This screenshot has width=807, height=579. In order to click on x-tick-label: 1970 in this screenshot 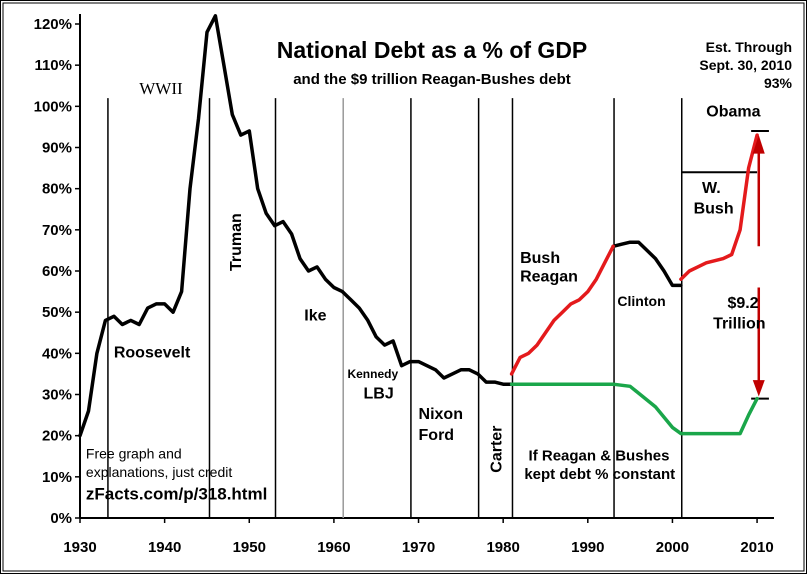, I will do `click(418, 547)`.